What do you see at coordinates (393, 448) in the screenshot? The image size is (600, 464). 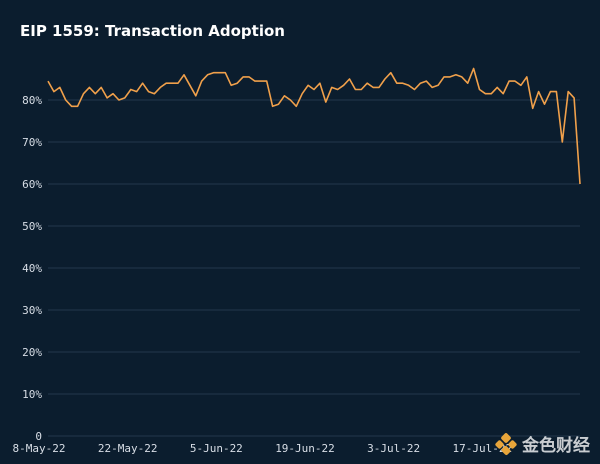 I see `x-tick-label: 3-Jul-22` at bounding box center [393, 448].